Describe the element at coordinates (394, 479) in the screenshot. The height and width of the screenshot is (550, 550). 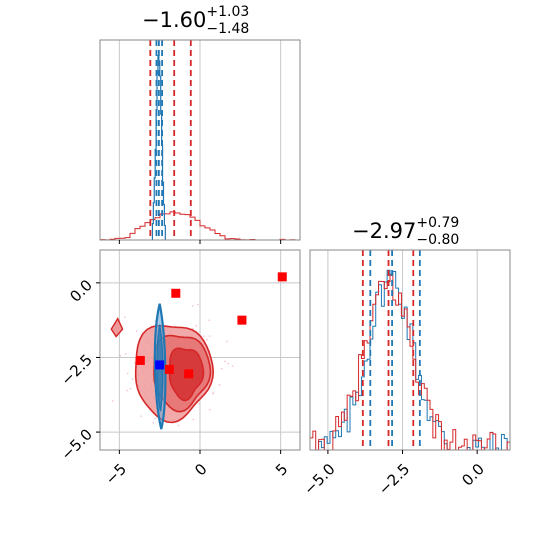
I see `right-hist-xtick-label: −2.5` at that location.